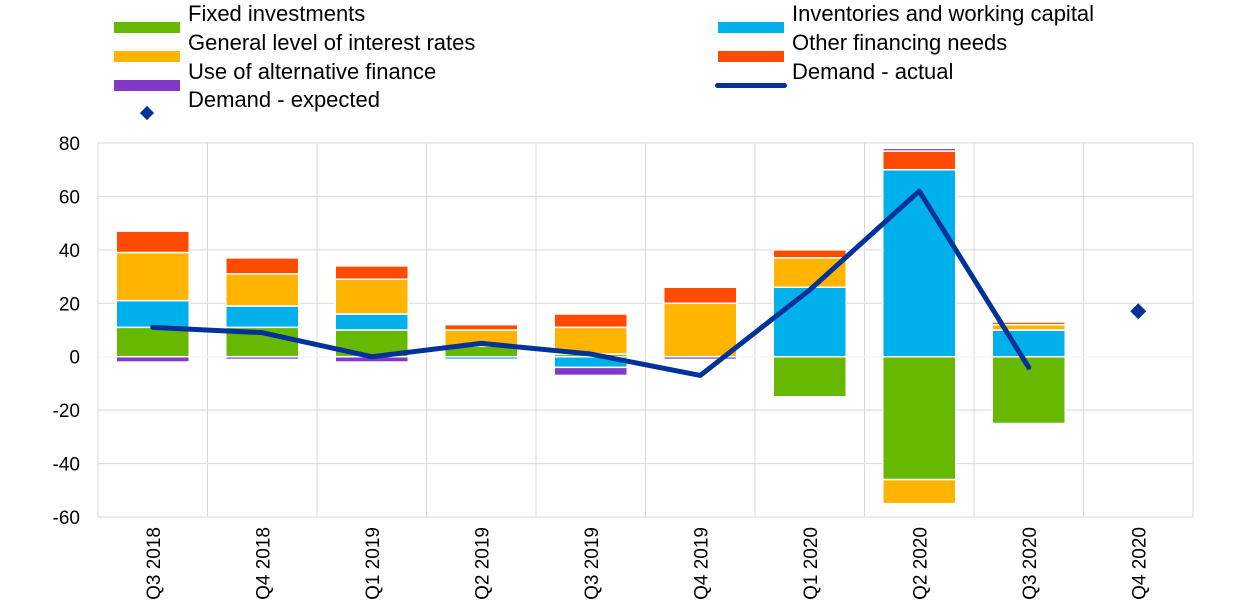 The image size is (1240, 615). I want to click on x-tick-label: Q4 2018, so click(263, 563).